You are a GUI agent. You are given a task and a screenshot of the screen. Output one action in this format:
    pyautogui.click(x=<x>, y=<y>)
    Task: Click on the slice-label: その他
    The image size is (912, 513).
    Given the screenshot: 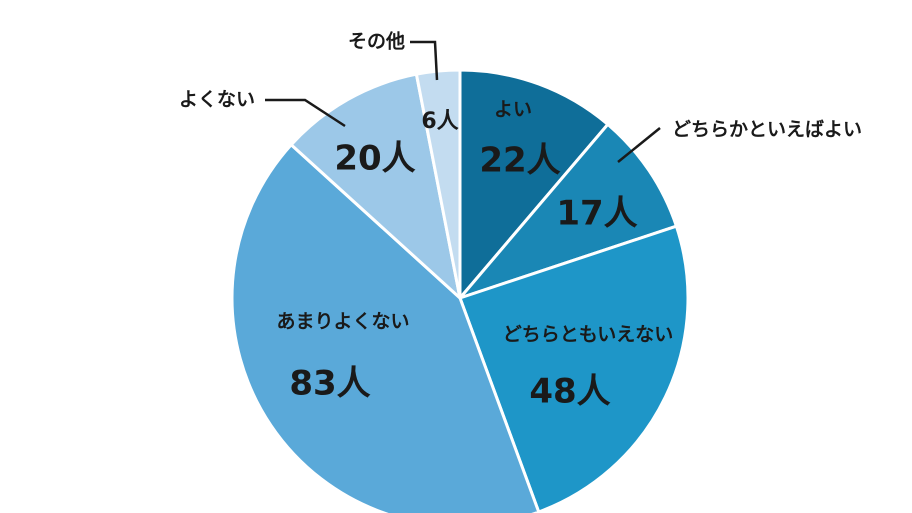 What is the action you would take?
    pyautogui.click(x=376, y=41)
    